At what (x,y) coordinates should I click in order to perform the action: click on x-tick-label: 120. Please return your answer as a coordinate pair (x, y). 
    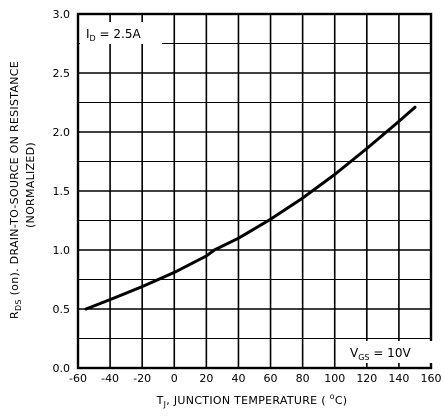
    Looking at the image, I should click on (366, 378).